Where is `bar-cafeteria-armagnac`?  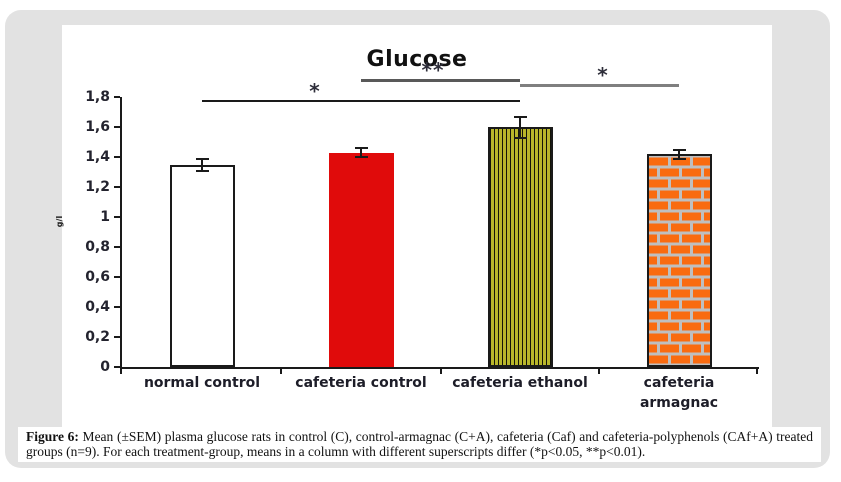 bar-cafeteria-armagnac is located at coordinates (679, 260).